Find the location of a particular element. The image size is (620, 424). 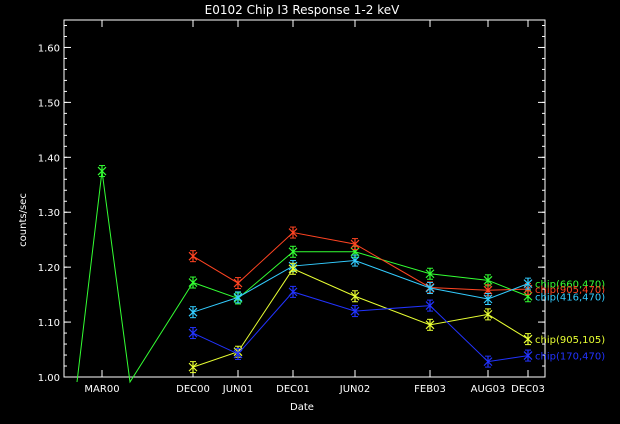

chart-title: E0102 Chip I3 Response 1-2 keV is located at coordinates (302, 10).